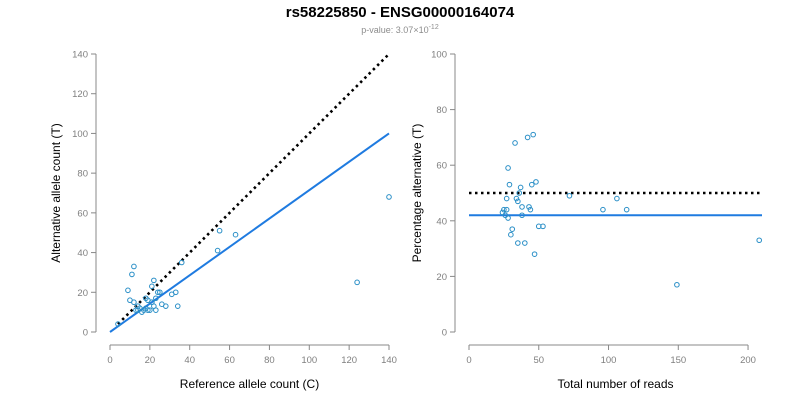 The image size is (800, 400). I want to click on panel-1-y-axis-label: Alternative allele count (T), so click(56, 192).